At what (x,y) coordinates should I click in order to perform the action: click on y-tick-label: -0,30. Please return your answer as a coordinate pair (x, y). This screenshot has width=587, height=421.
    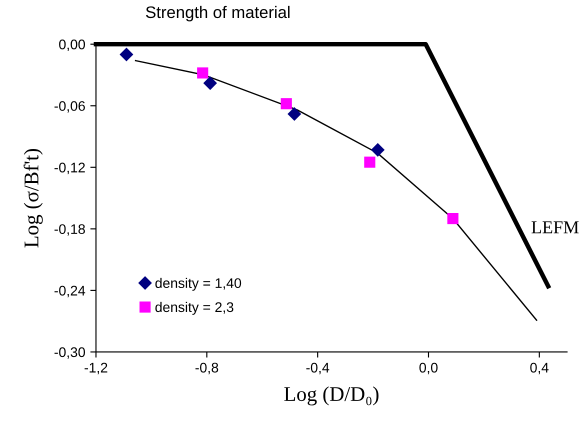
    Looking at the image, I should click on (70, 353).